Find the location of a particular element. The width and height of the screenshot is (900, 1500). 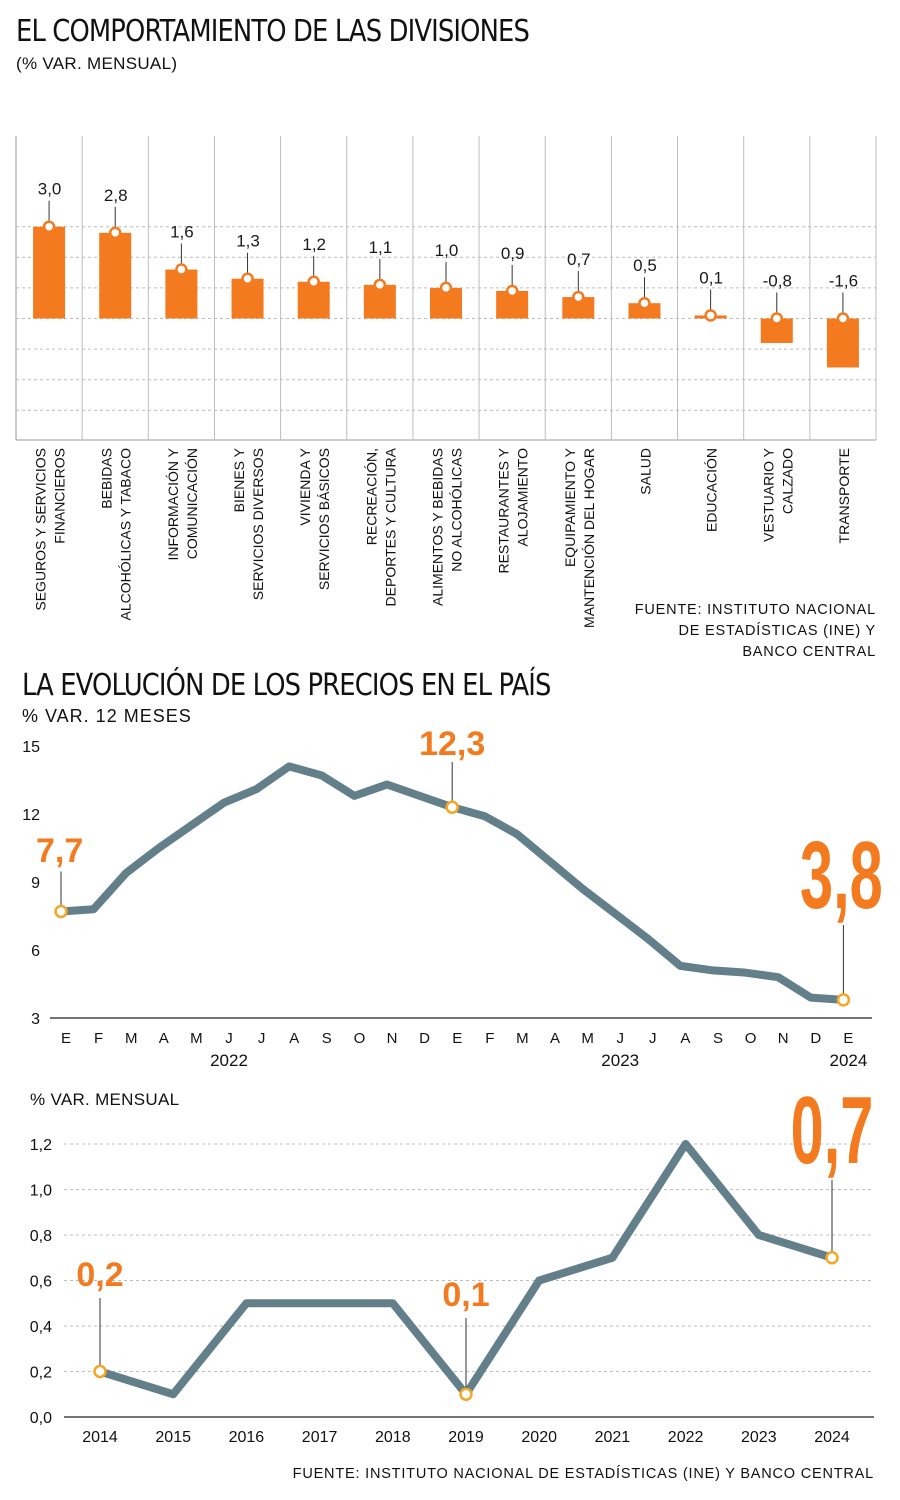

category-label: SALUD is located at coordinates (645, 471).